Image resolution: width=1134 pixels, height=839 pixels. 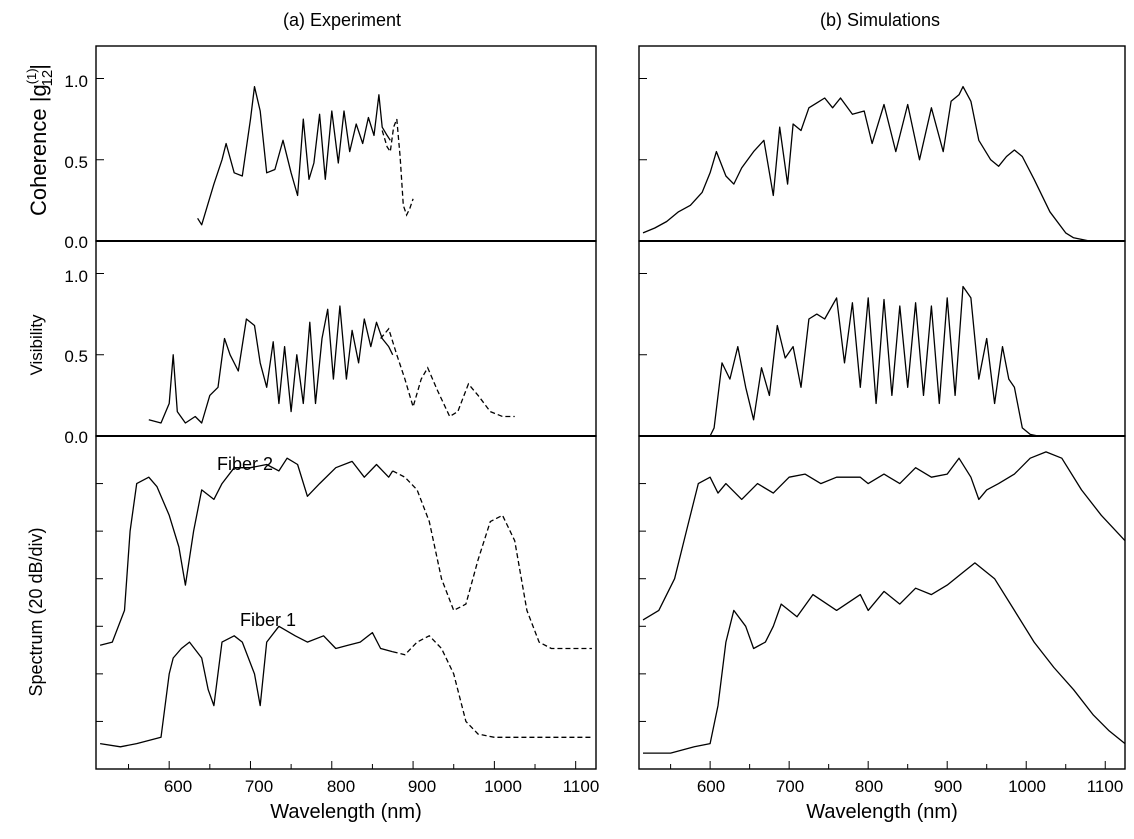 I want to click on visibility-ytick-label: 1.0, so click(x=76, y=276).